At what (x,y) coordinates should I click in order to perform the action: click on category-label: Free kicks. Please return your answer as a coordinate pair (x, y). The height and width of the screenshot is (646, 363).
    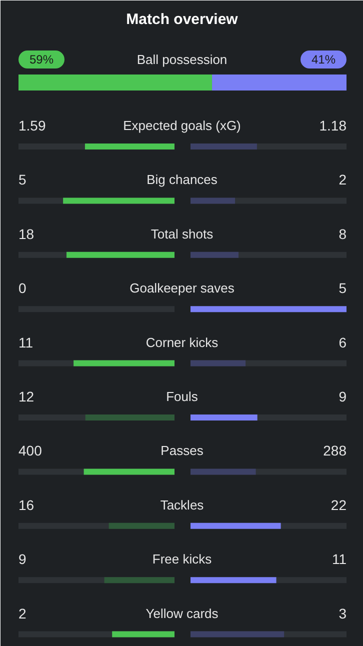
    Looking at the image, I should click on (182, 559).